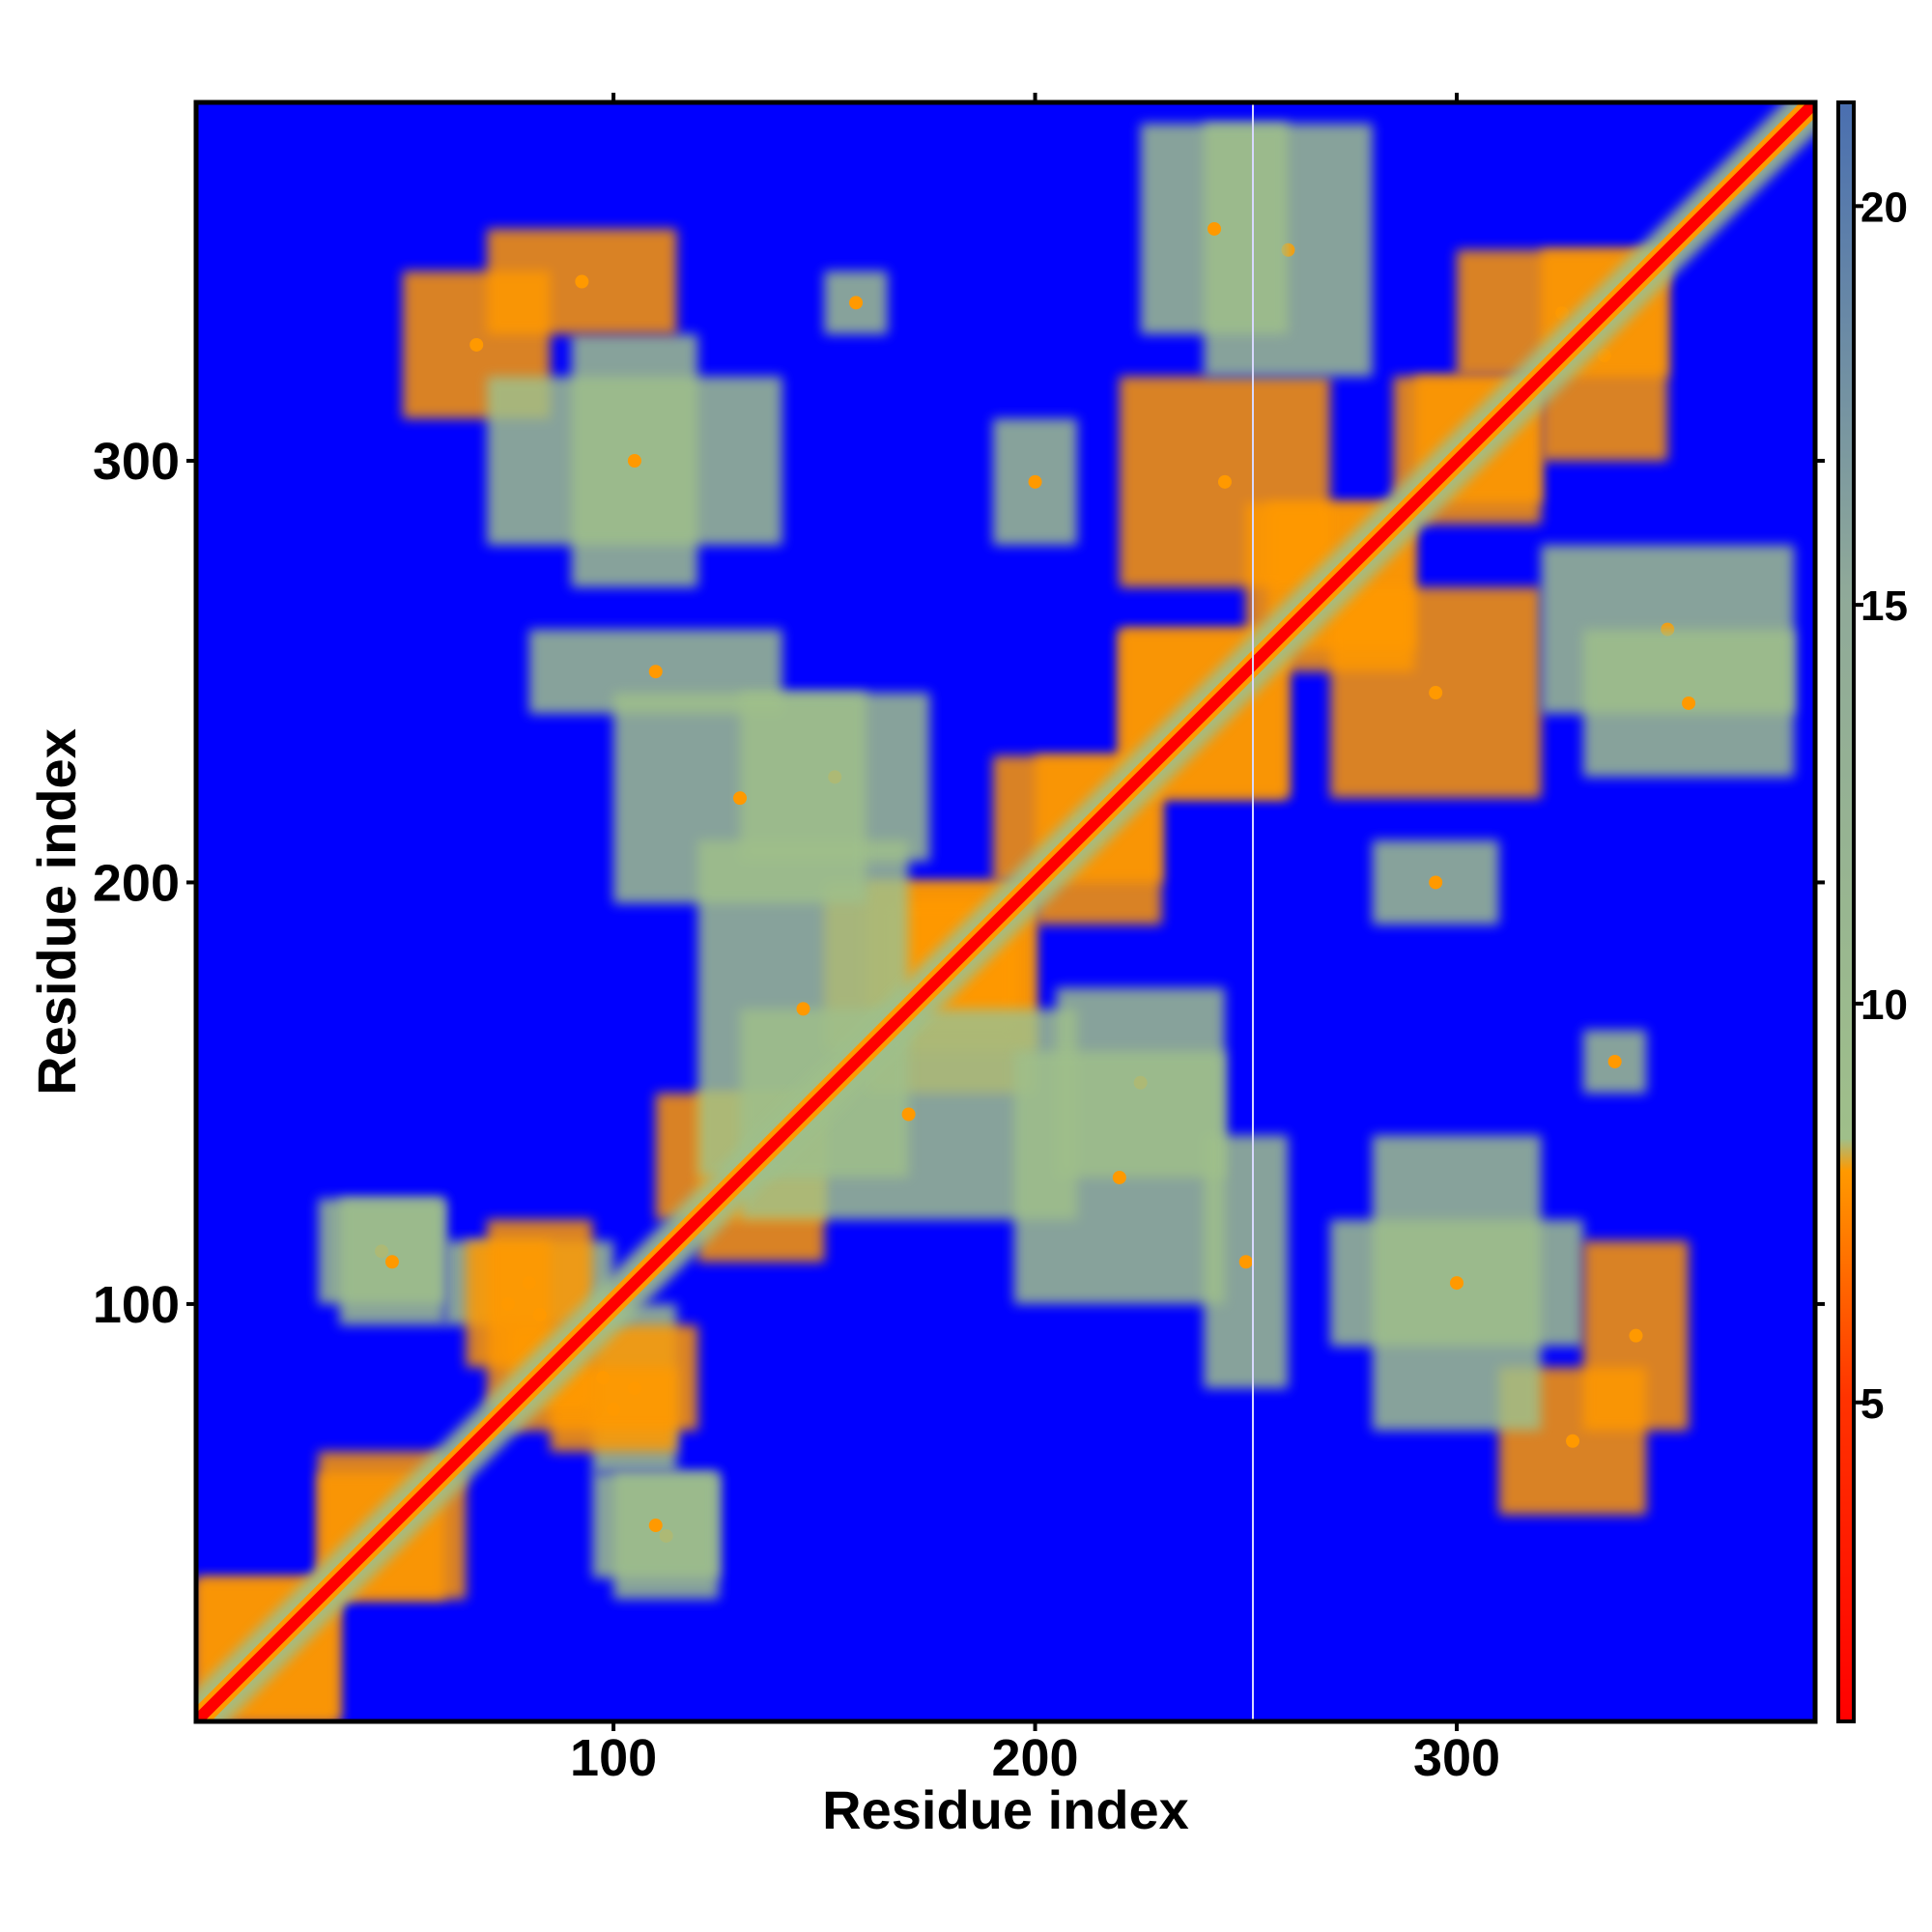 The width and height of the screenshot is (1932, 1932). What do you see at coordinates (136, 1305) in the screenshot?
I see `y-tick-label: 100` at bounding box center [136, 1305].